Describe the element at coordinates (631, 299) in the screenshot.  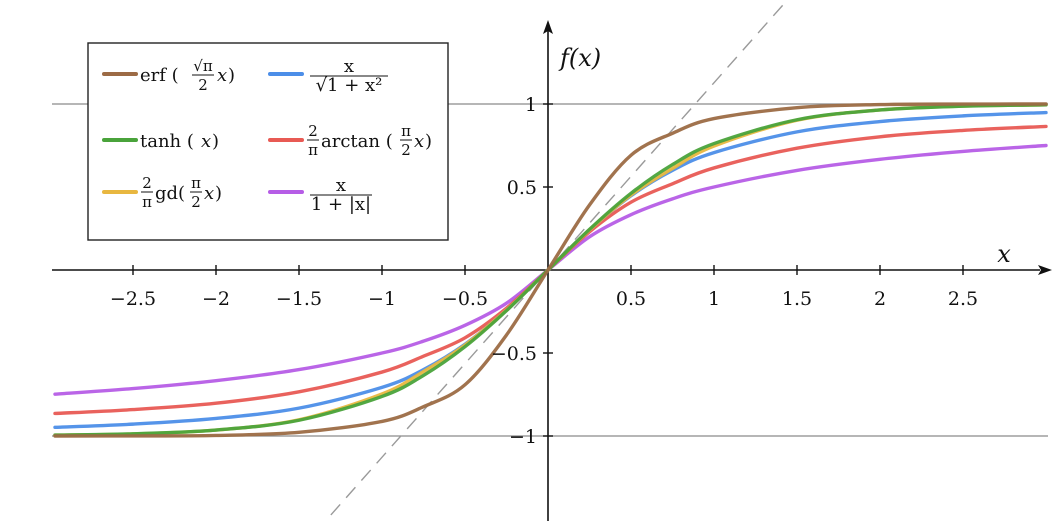
I see `x-tick-label: 0.5` at that location.